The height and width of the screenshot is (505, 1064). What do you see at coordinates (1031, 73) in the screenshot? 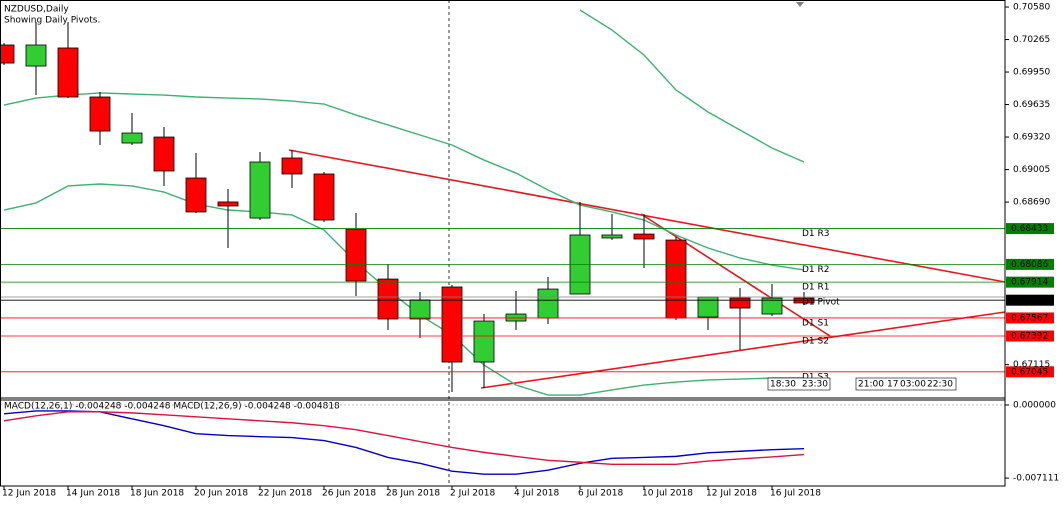
I see `y-tick-label: 0.69950` at bounding box center [1031, 73].